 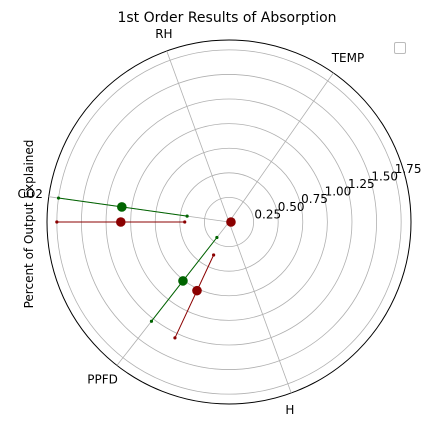 What do you see at coordinates (102, 380) in the screenshot?
I see `category-label: PPFD` at bounding box center [102, 380].